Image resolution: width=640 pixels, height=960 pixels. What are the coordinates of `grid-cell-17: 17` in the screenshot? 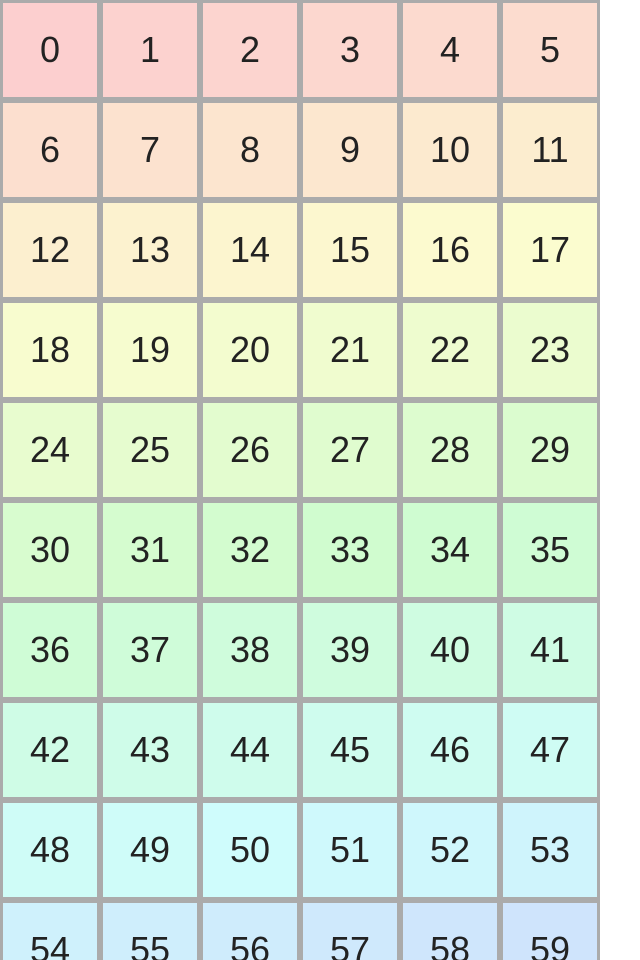 It's located at (550, 250).